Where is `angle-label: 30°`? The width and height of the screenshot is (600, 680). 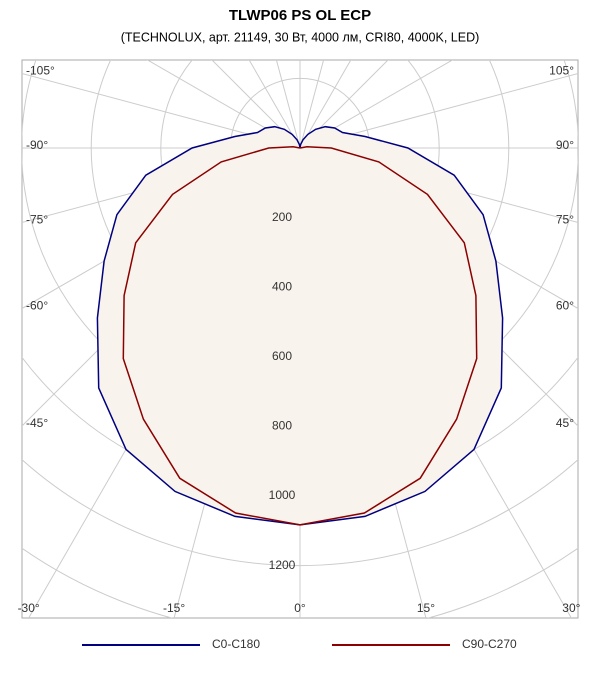
angle-label: 30° is located at coordinates (571, 608).